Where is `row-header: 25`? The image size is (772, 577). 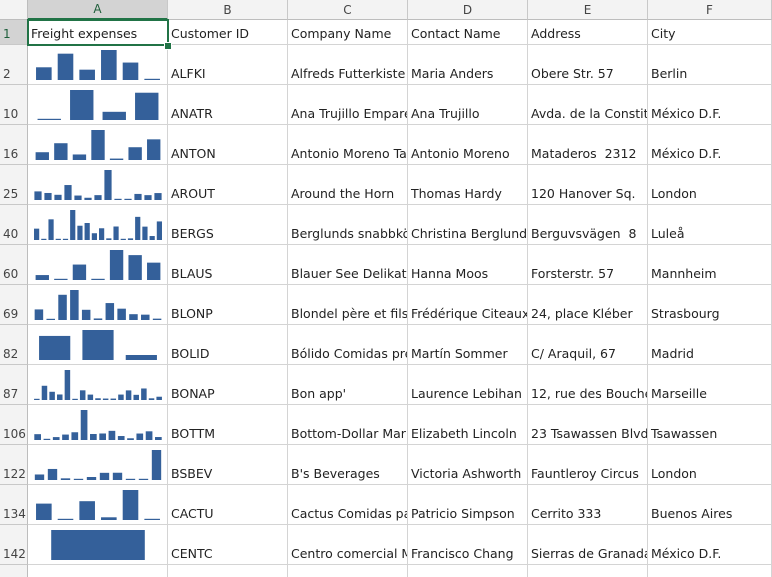
row-header: 25 is located at coordinates (14, 185).